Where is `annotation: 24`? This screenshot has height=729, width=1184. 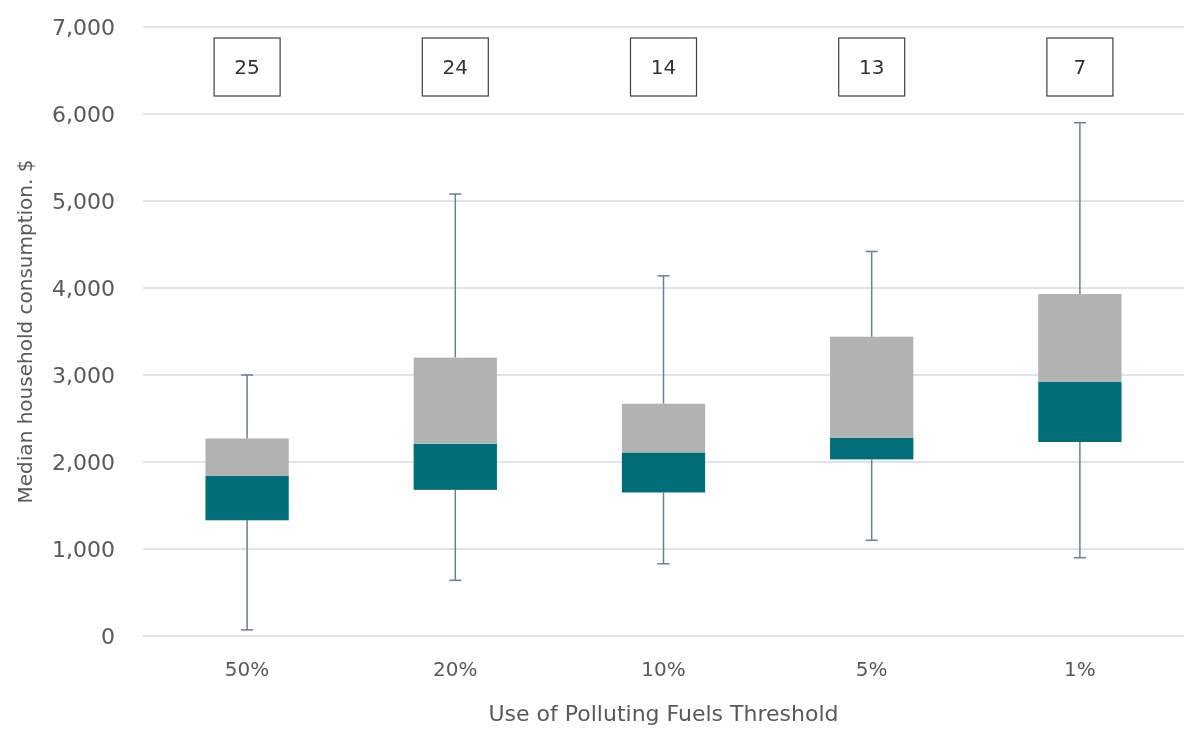
annotation: 24 is located at coordinates (455, 67).